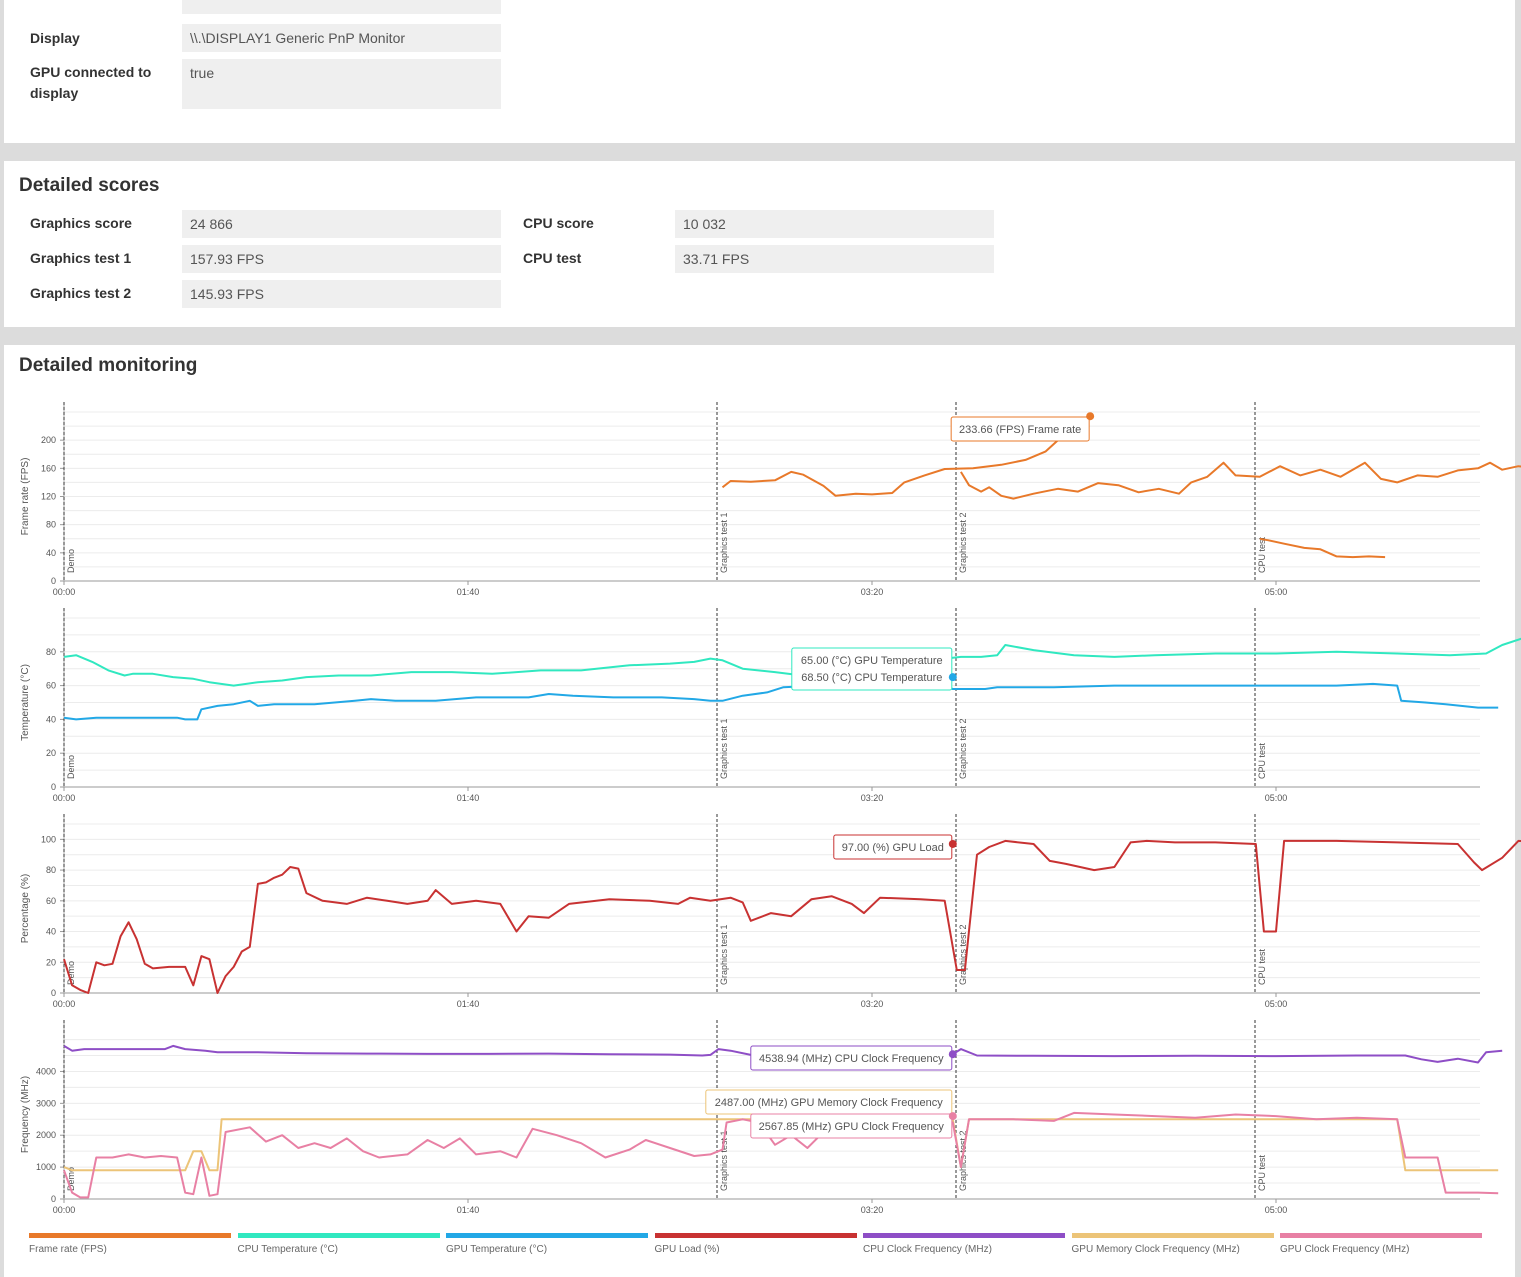  I want to click on y-axis-label: Percentage (%), so click(25, 908).